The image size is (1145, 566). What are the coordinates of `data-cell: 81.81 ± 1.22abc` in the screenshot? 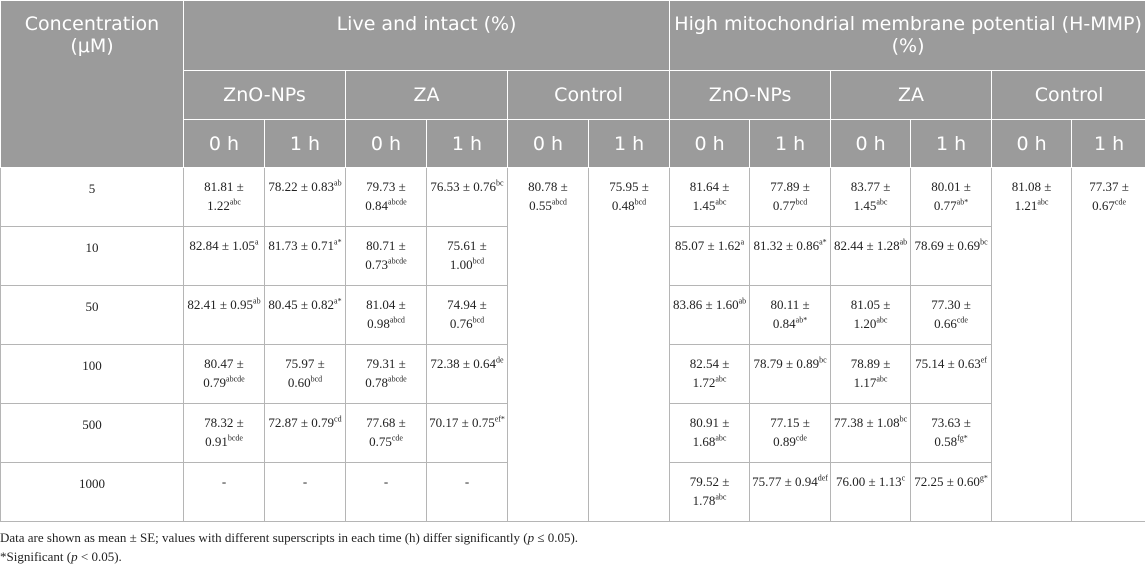 It's located at (224, 197).